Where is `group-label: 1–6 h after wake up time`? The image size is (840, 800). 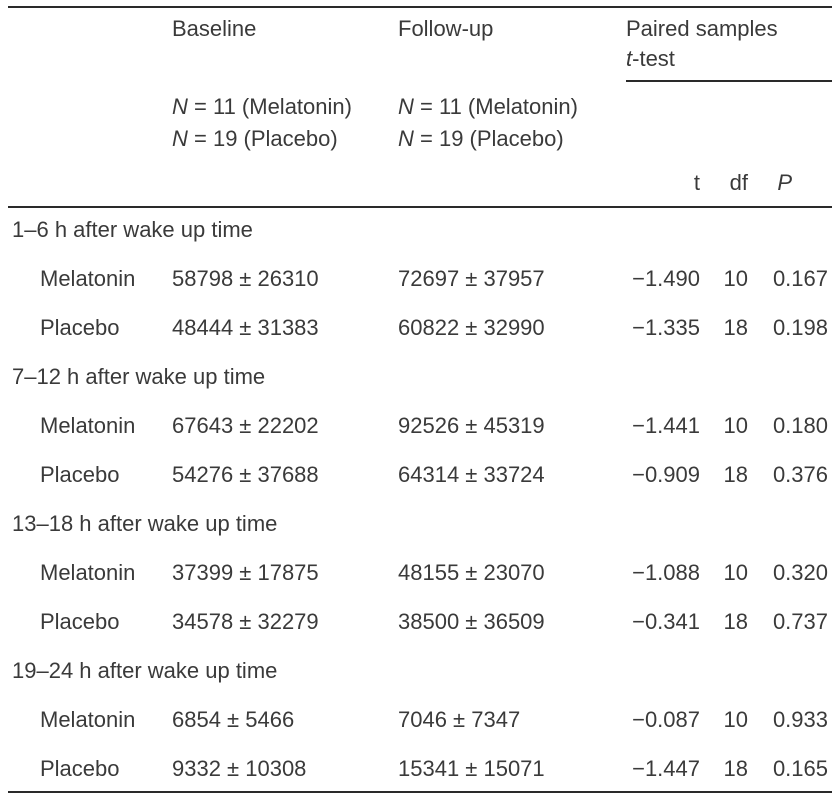 group-label: 1–6 h after wake up time is located at coordinates (132, 229).